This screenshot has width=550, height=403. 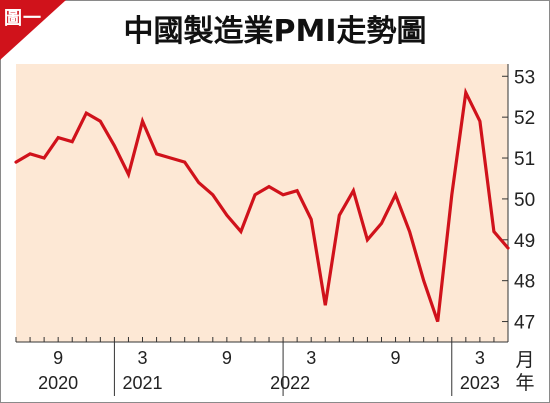 I want to click on x-unit-month: 月, so click(x=524, y=360).